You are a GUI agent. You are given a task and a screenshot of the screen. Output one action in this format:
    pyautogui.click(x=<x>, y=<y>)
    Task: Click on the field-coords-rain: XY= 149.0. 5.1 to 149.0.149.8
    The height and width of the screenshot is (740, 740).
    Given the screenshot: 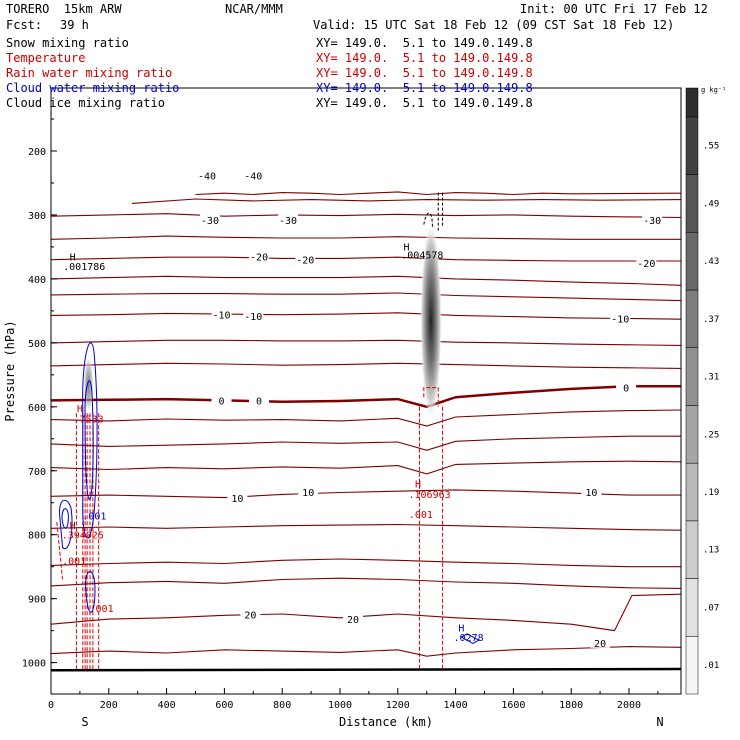 What is the action you would take?
    pyautogui.click(x=424, y=73)
    